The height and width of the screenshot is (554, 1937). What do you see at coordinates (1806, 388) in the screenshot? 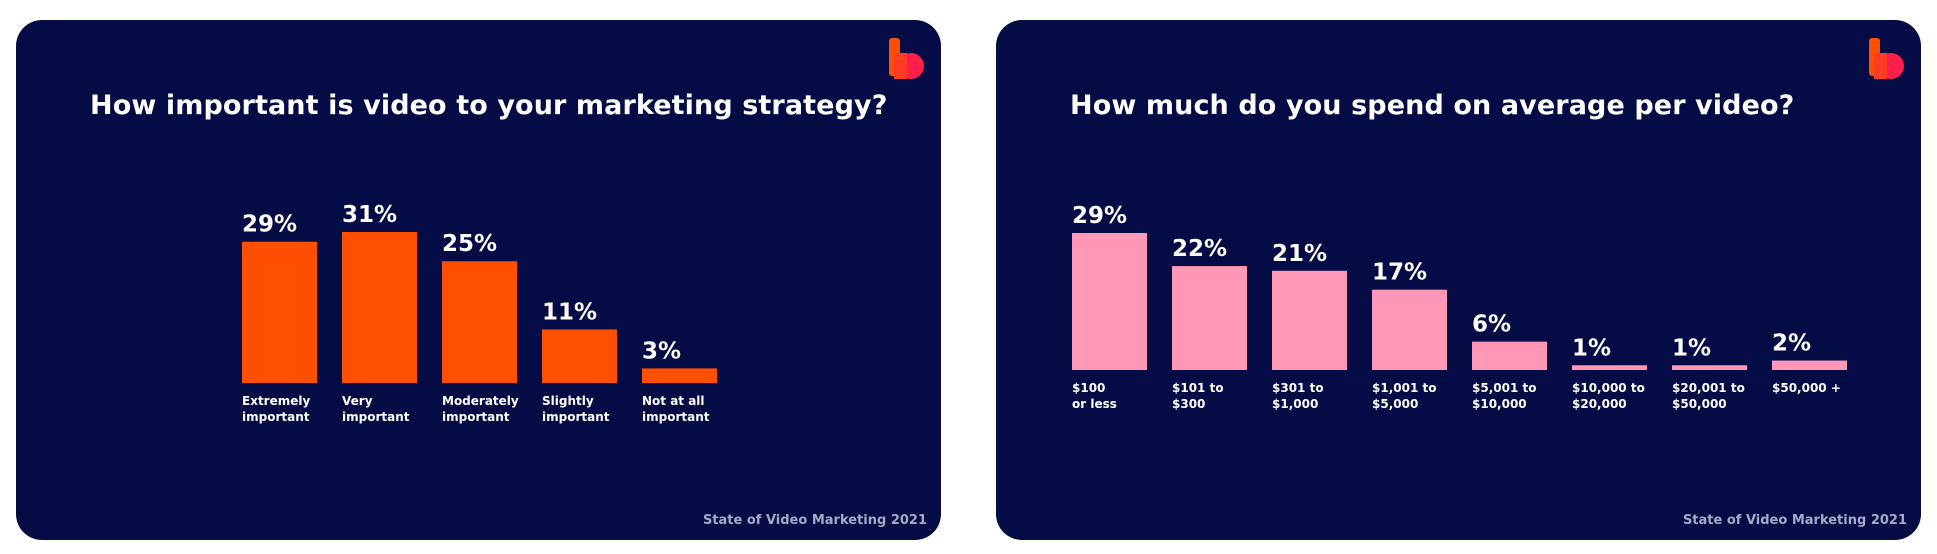
I see `category-label: $50,000 +` at bounding box center [1806, 388].